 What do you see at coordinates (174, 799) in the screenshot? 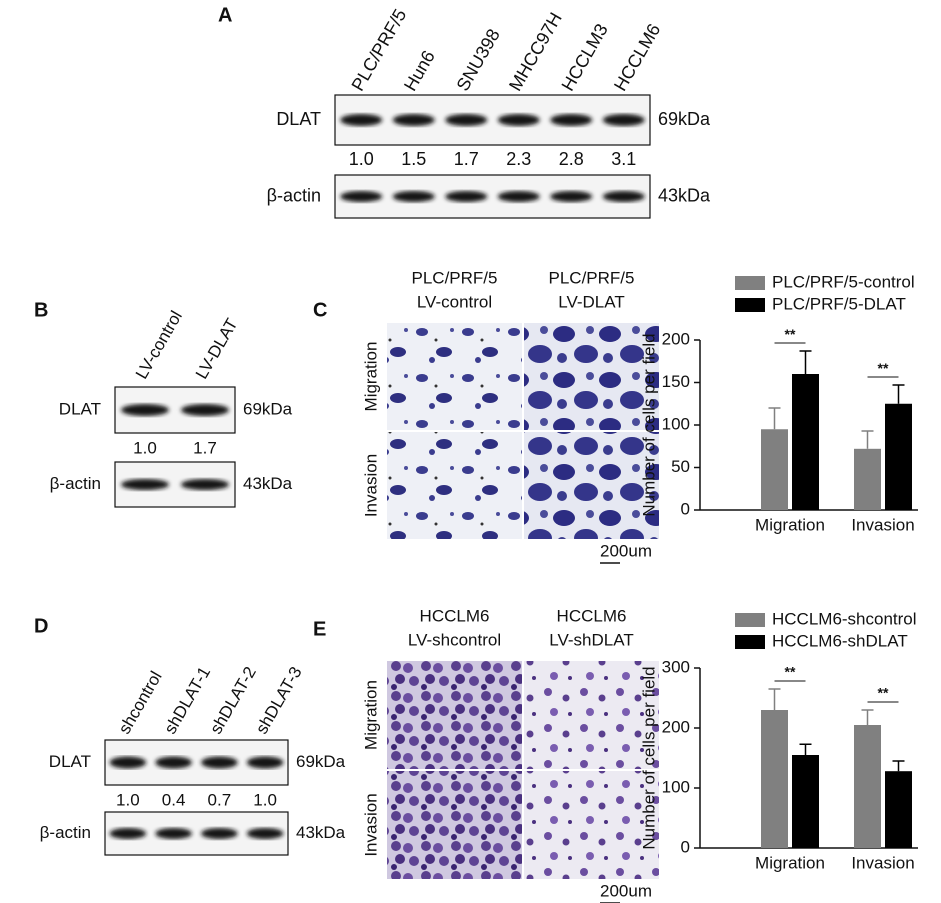
I see `band-intensity: 0.4` at bounding box center [174, 799].